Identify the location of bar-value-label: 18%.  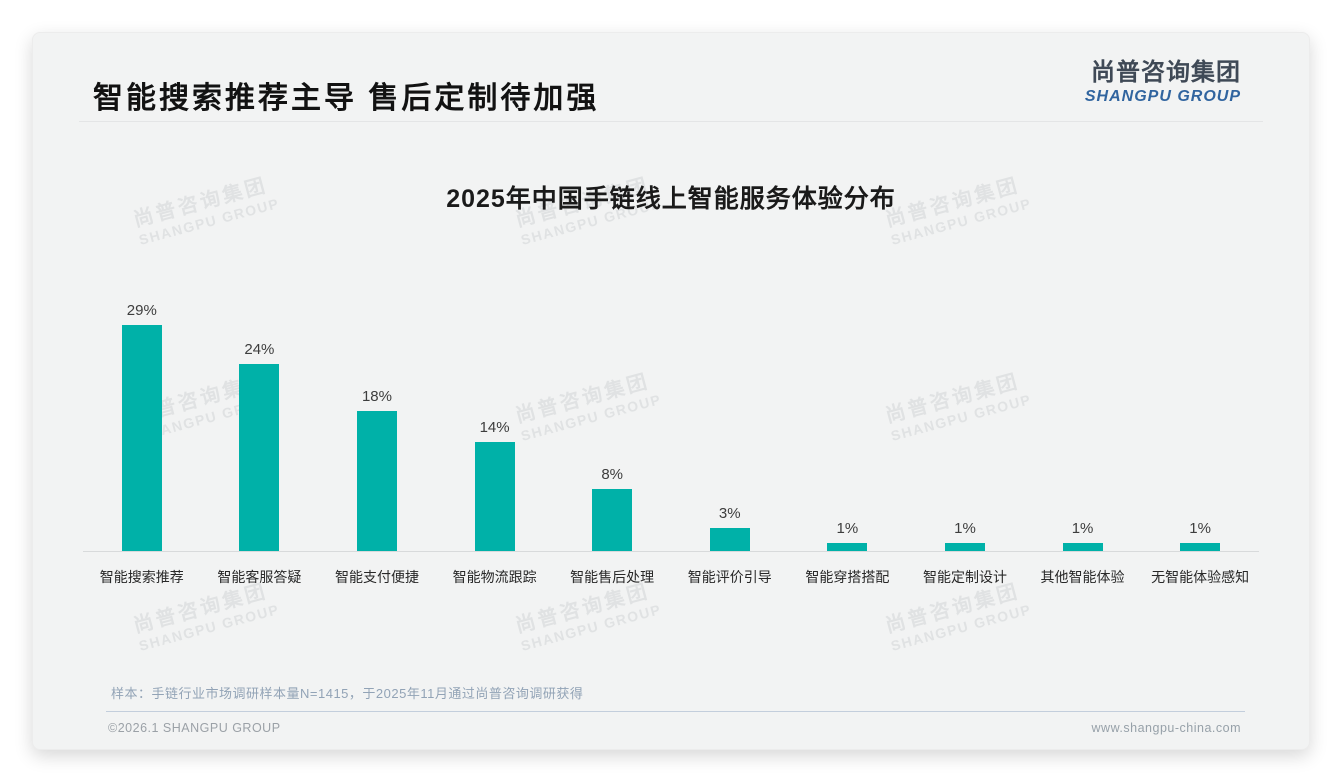
(376, 396).